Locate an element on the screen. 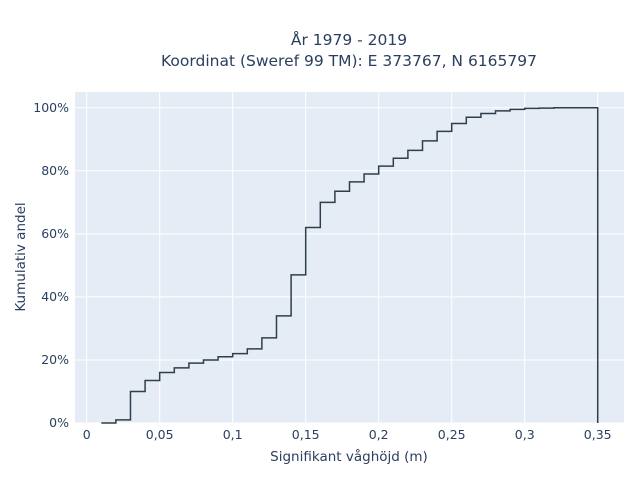 The width and height of the screenshot is (640, 480). y-tick-label: 60% is located at coordinates (55, 233).